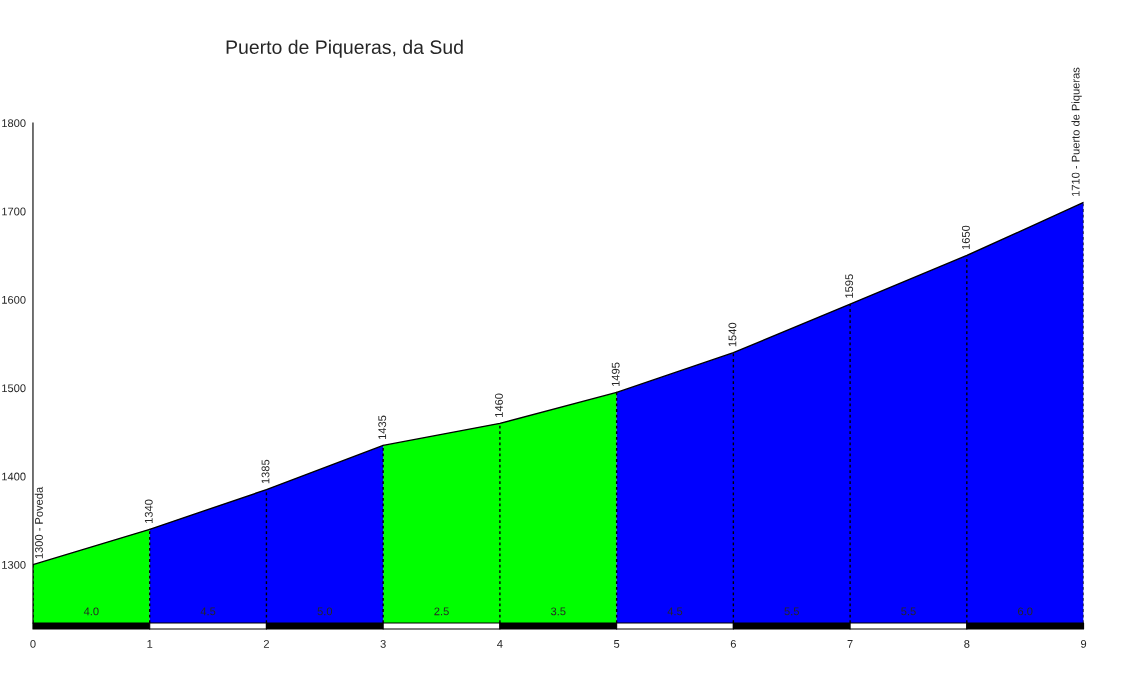 The width and height of the screenshot is (1137, 673). I want to click on y-tick-label: 1300, so click(14, 564).